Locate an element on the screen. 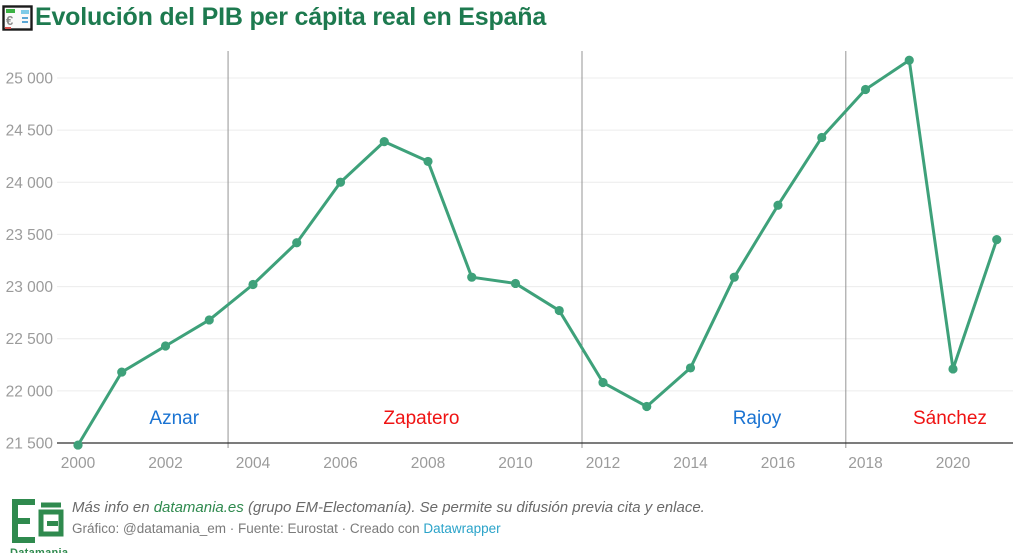  euro-banknote-icon: € is located at coordinates (17, 17).